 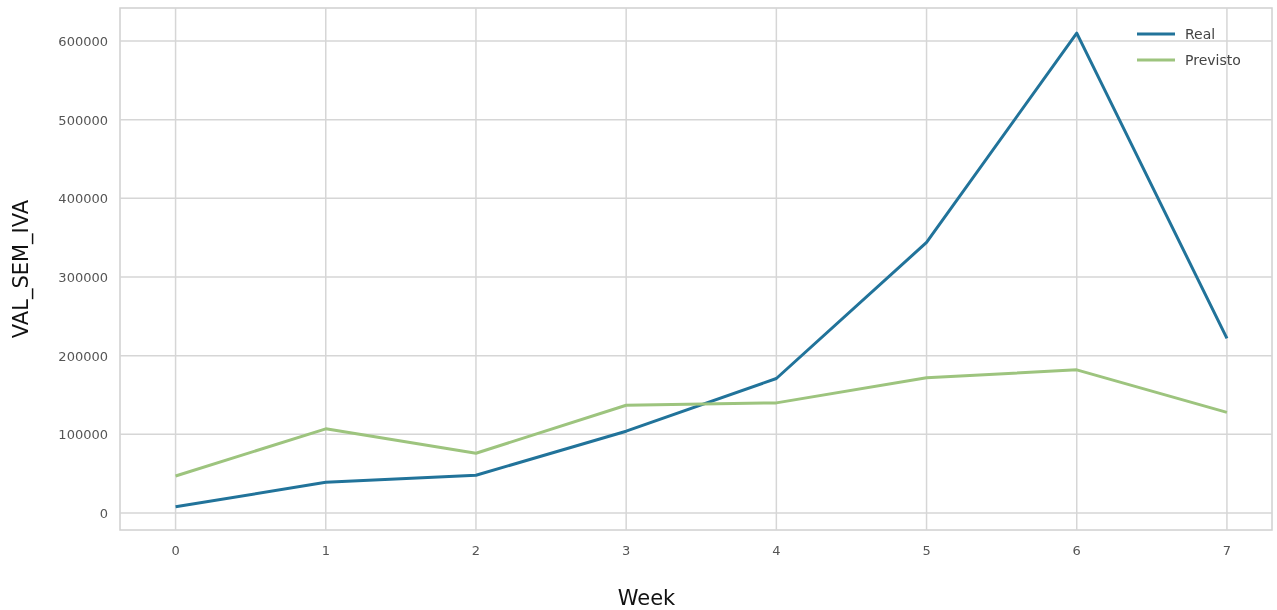 I want to click on legend-label: Previsto, so click(x=1213, y=60).